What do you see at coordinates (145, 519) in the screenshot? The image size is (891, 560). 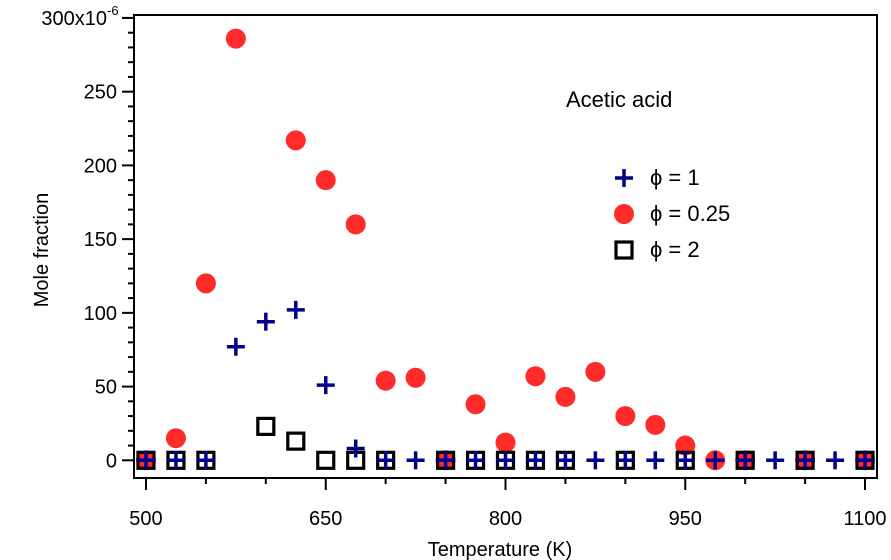 I see `x-tick-label: 500` at bounding box center [145, 519].